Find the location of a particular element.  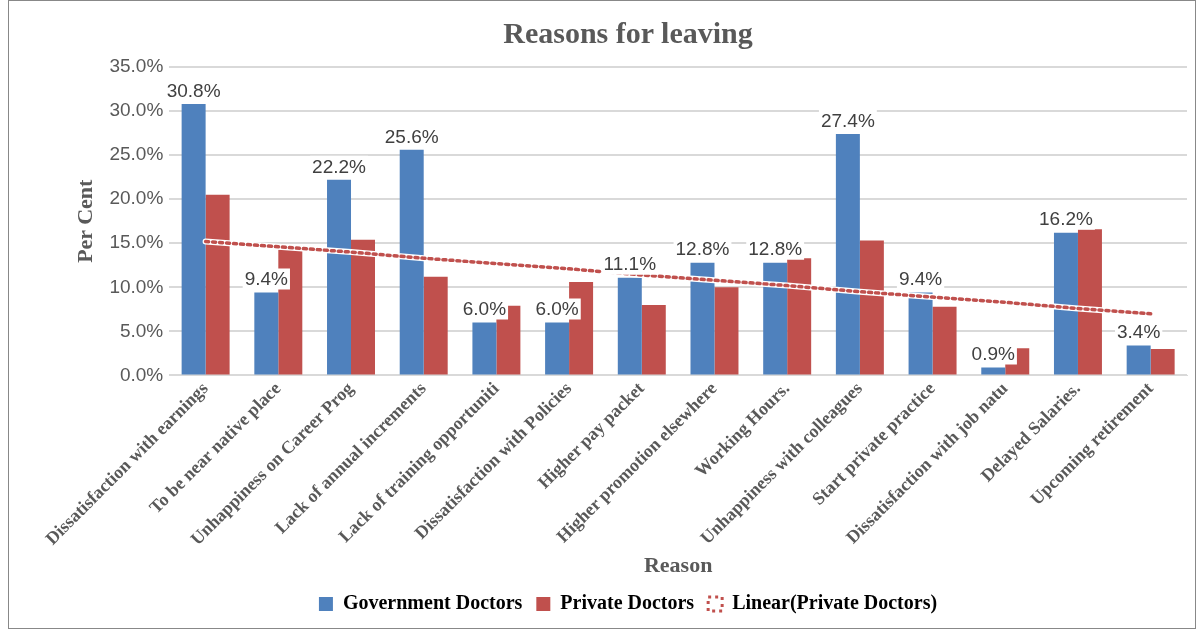

y-tick-label: 25.0% is located at coordinates (136, 154).